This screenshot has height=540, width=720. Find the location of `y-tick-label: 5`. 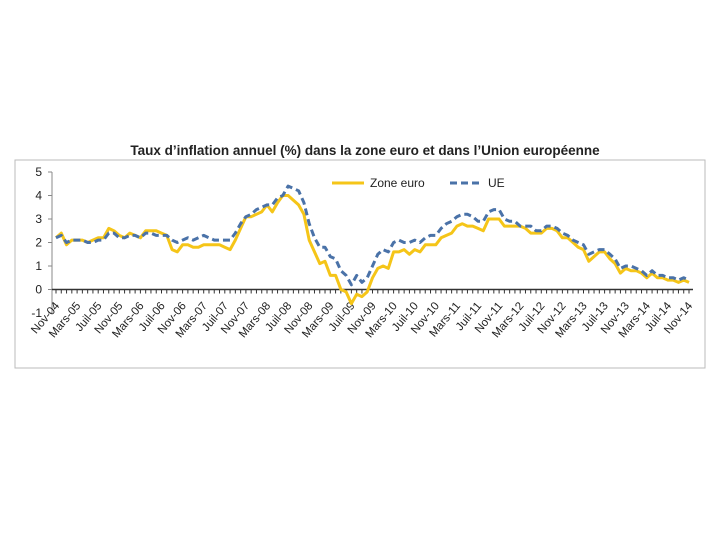

y-tick-label: 5 is located at coordinates (38, 172).